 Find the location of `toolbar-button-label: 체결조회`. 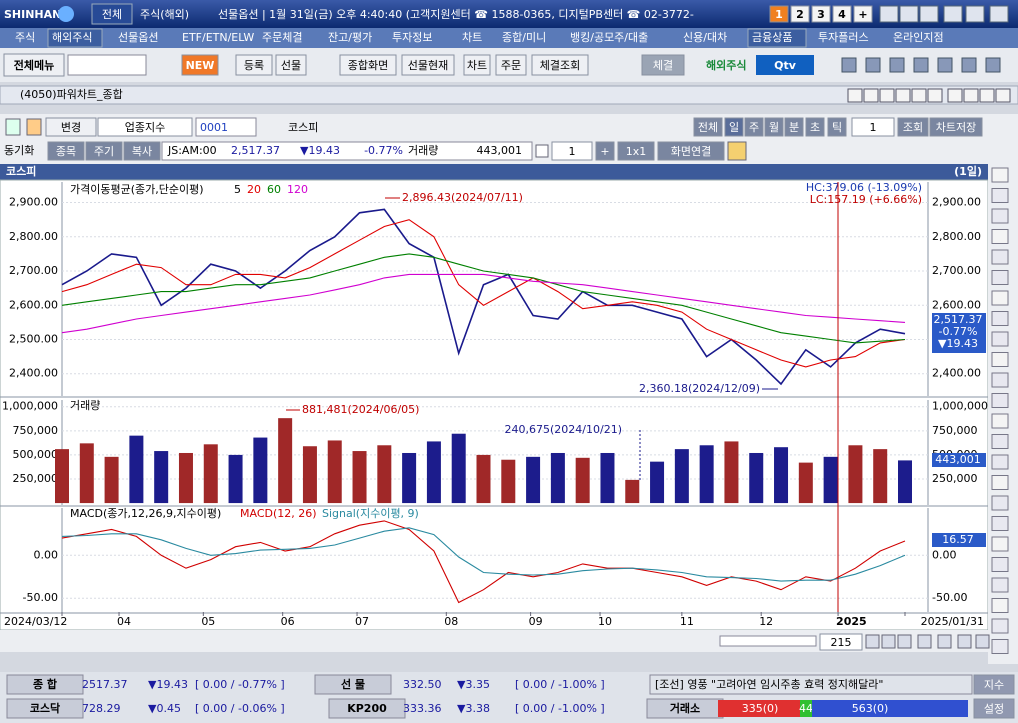

toolbar-button-label: 체결조회 is located at coordinates (560, 65).